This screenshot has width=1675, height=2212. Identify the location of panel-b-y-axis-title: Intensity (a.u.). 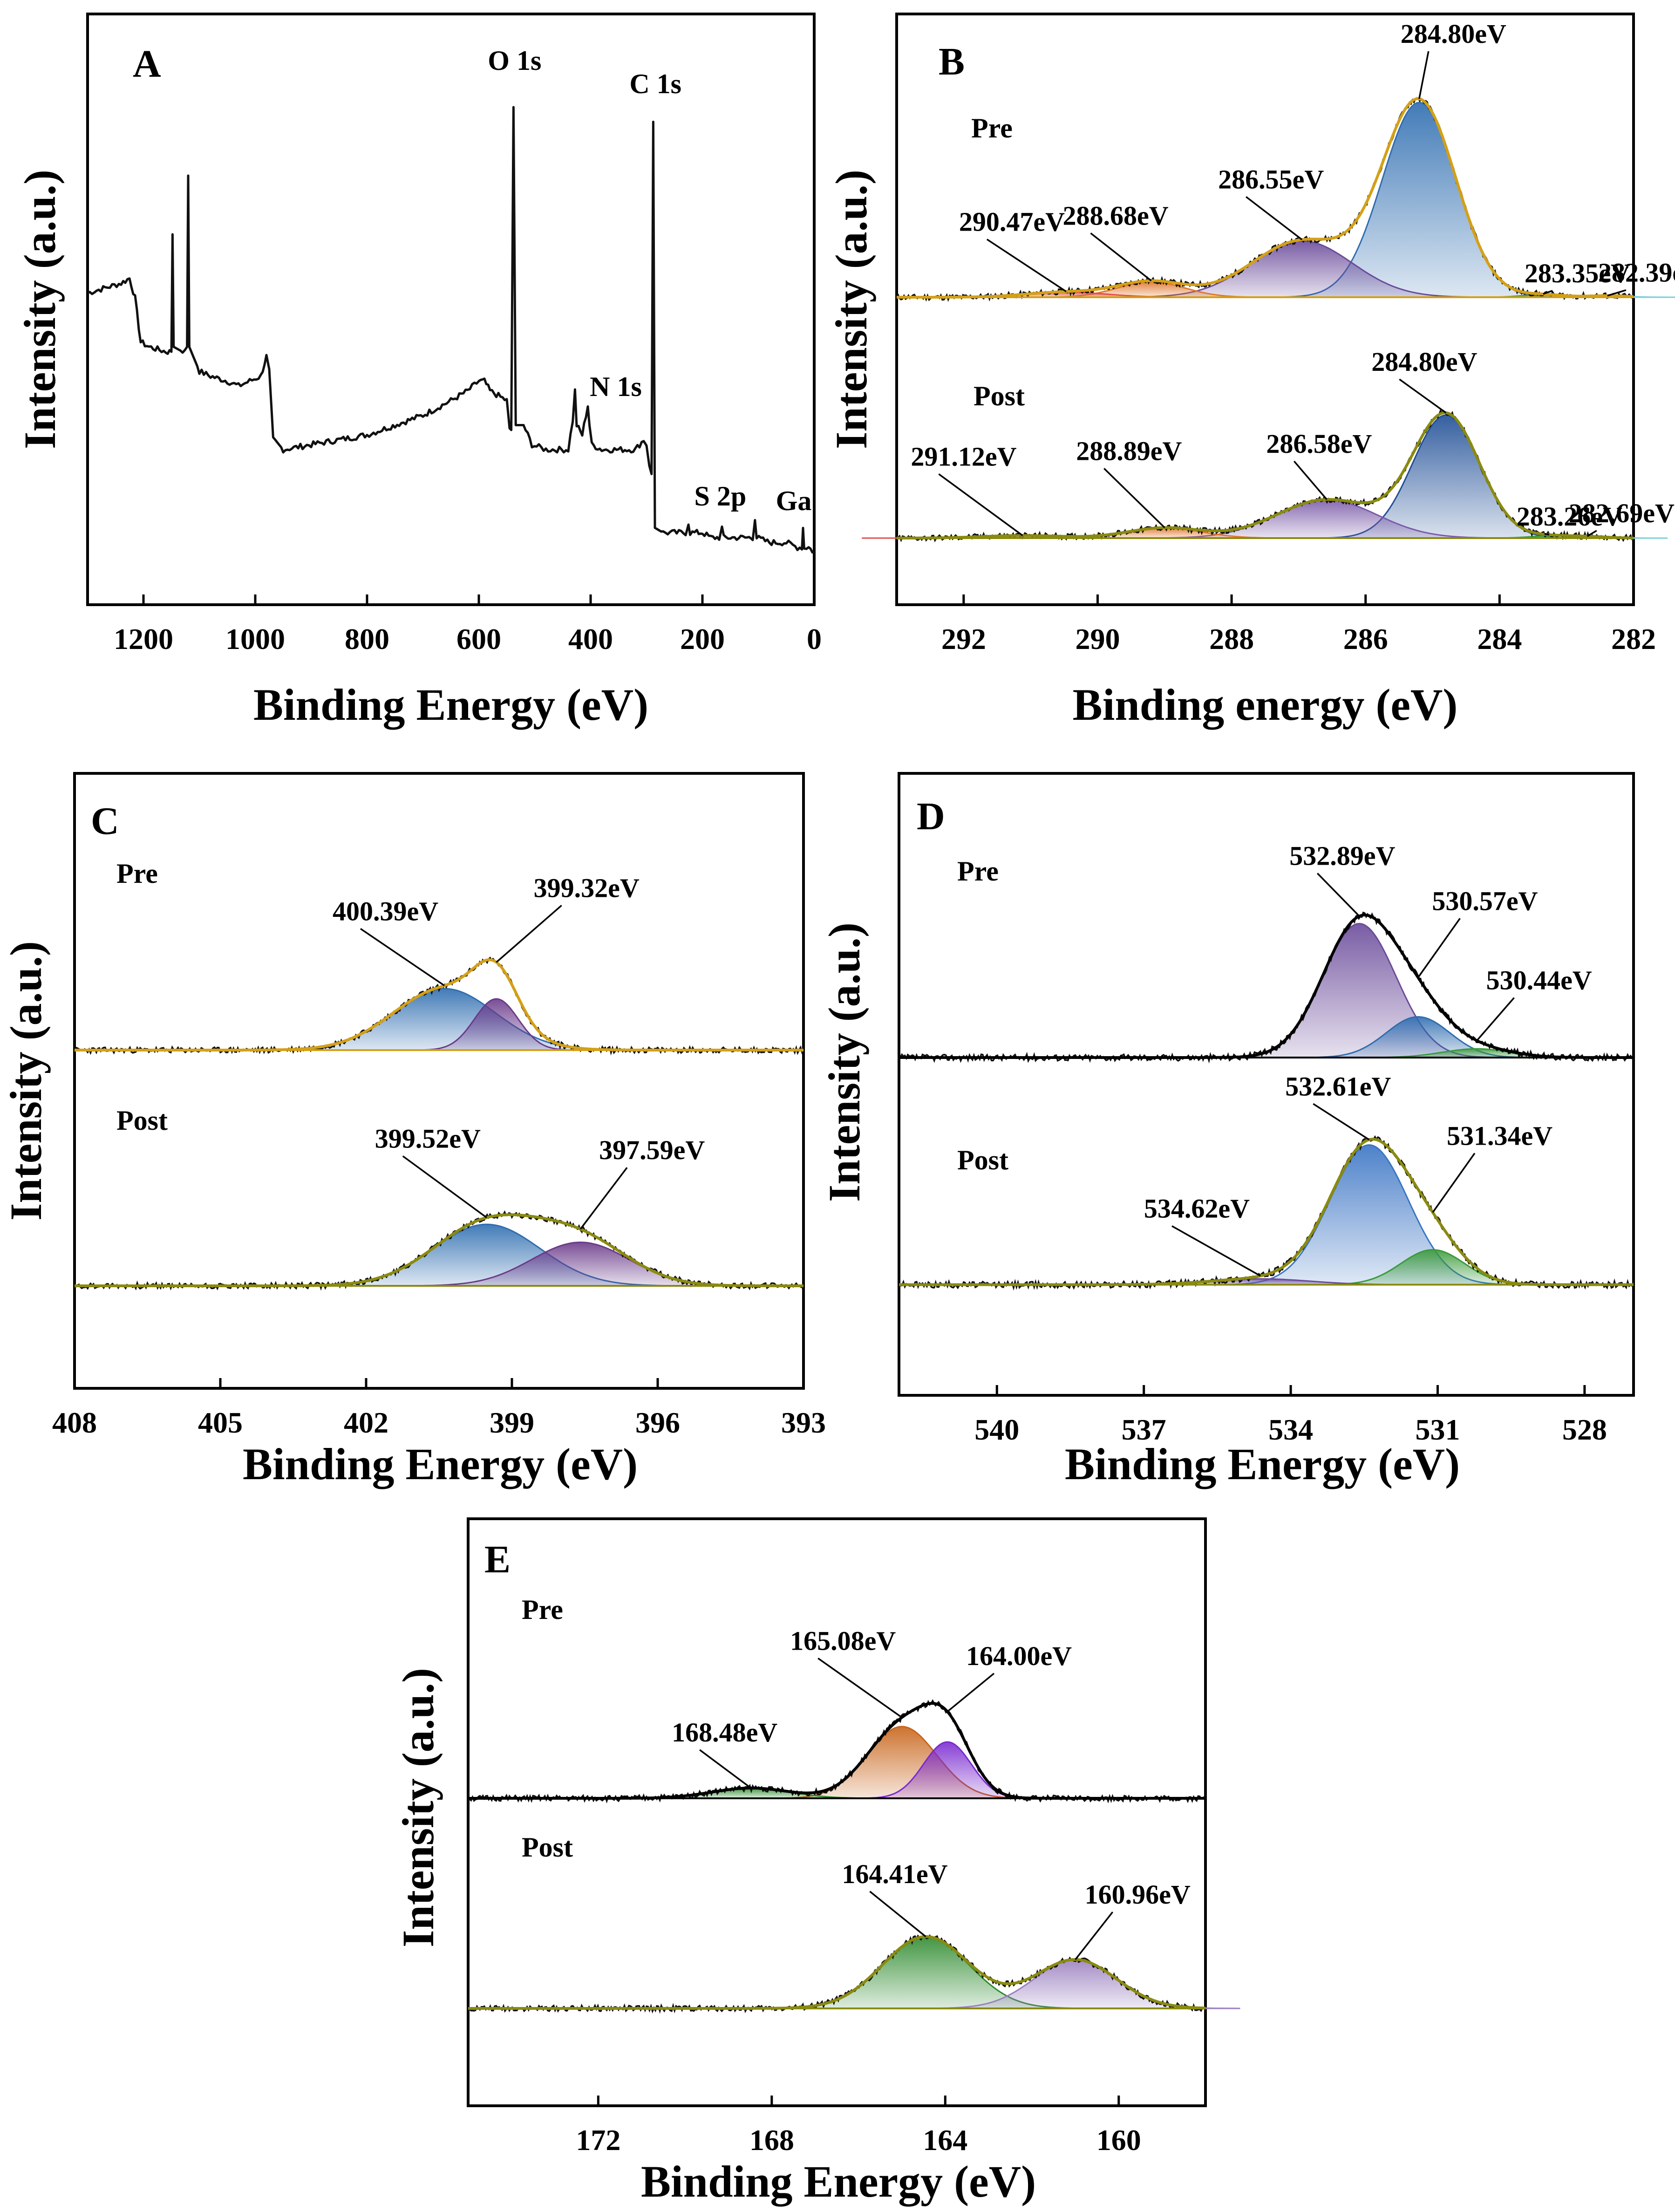
(851, 309).